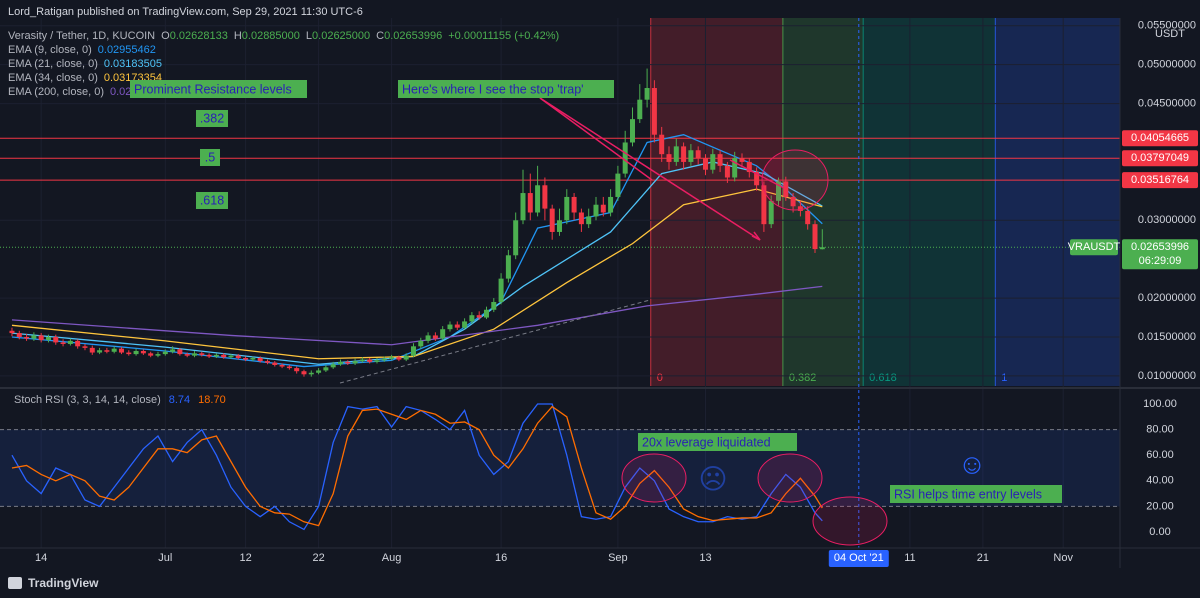 This screenshot has height=598, width=1200. Describe the element at coordinates (212, 118) in the screenshot. I see `annotation: .382` at that location.